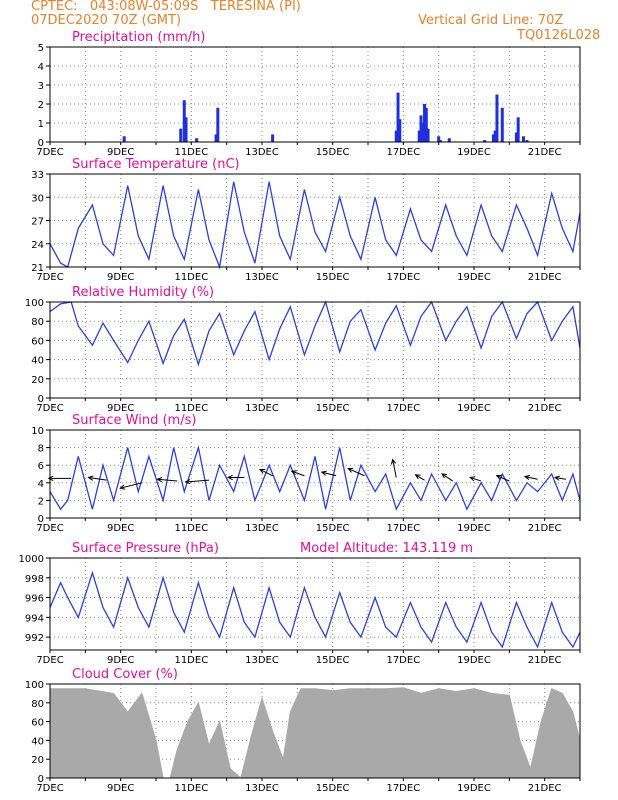  Describe the element at coordinates (386, 548) in the screenshot. I see `model-altitude: Model Altitude: 143.119 m` at that location.